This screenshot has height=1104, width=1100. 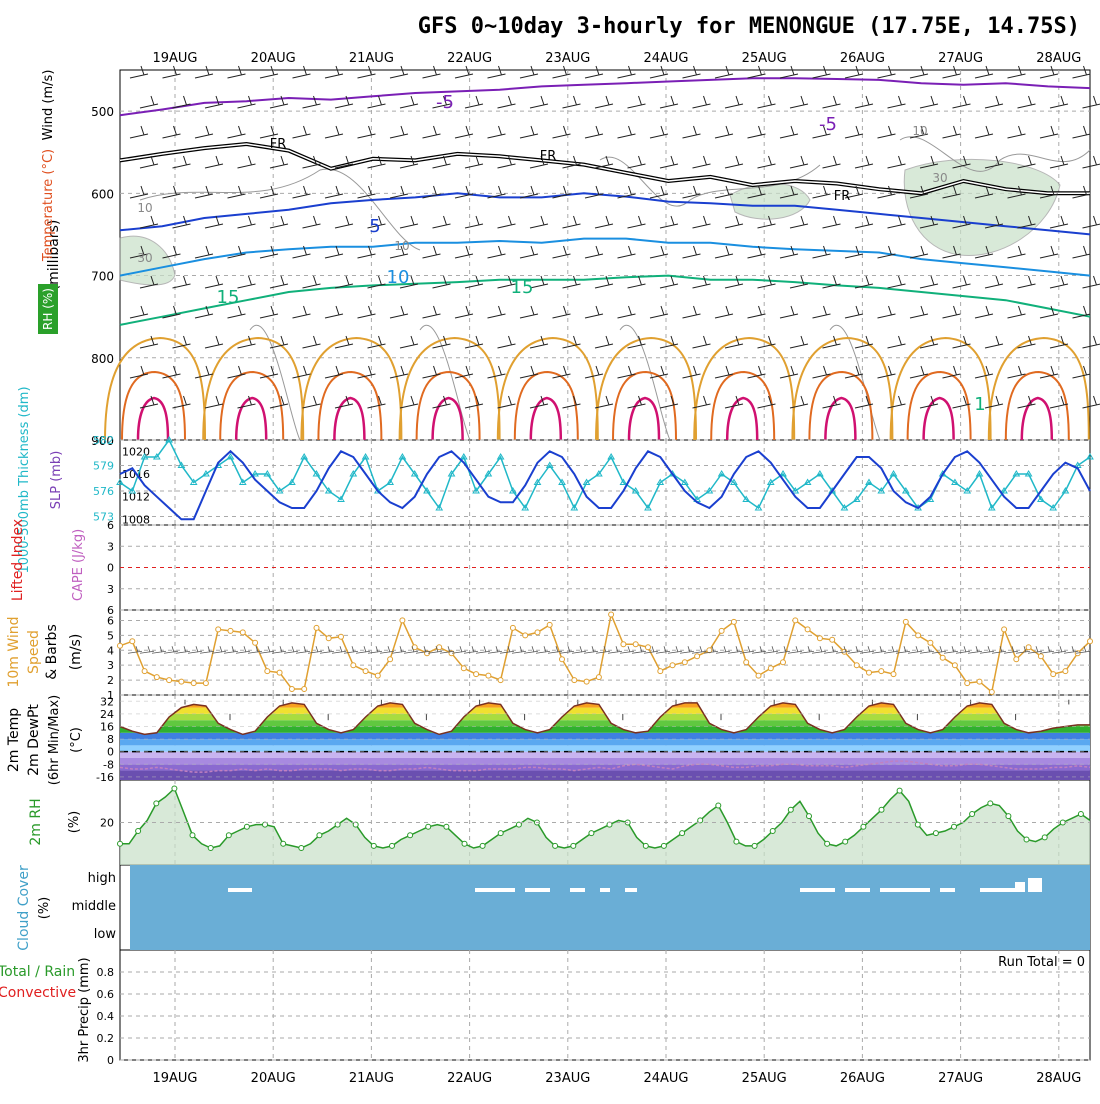 I want to click on contour-label: 1, so click(x=979, y=404).